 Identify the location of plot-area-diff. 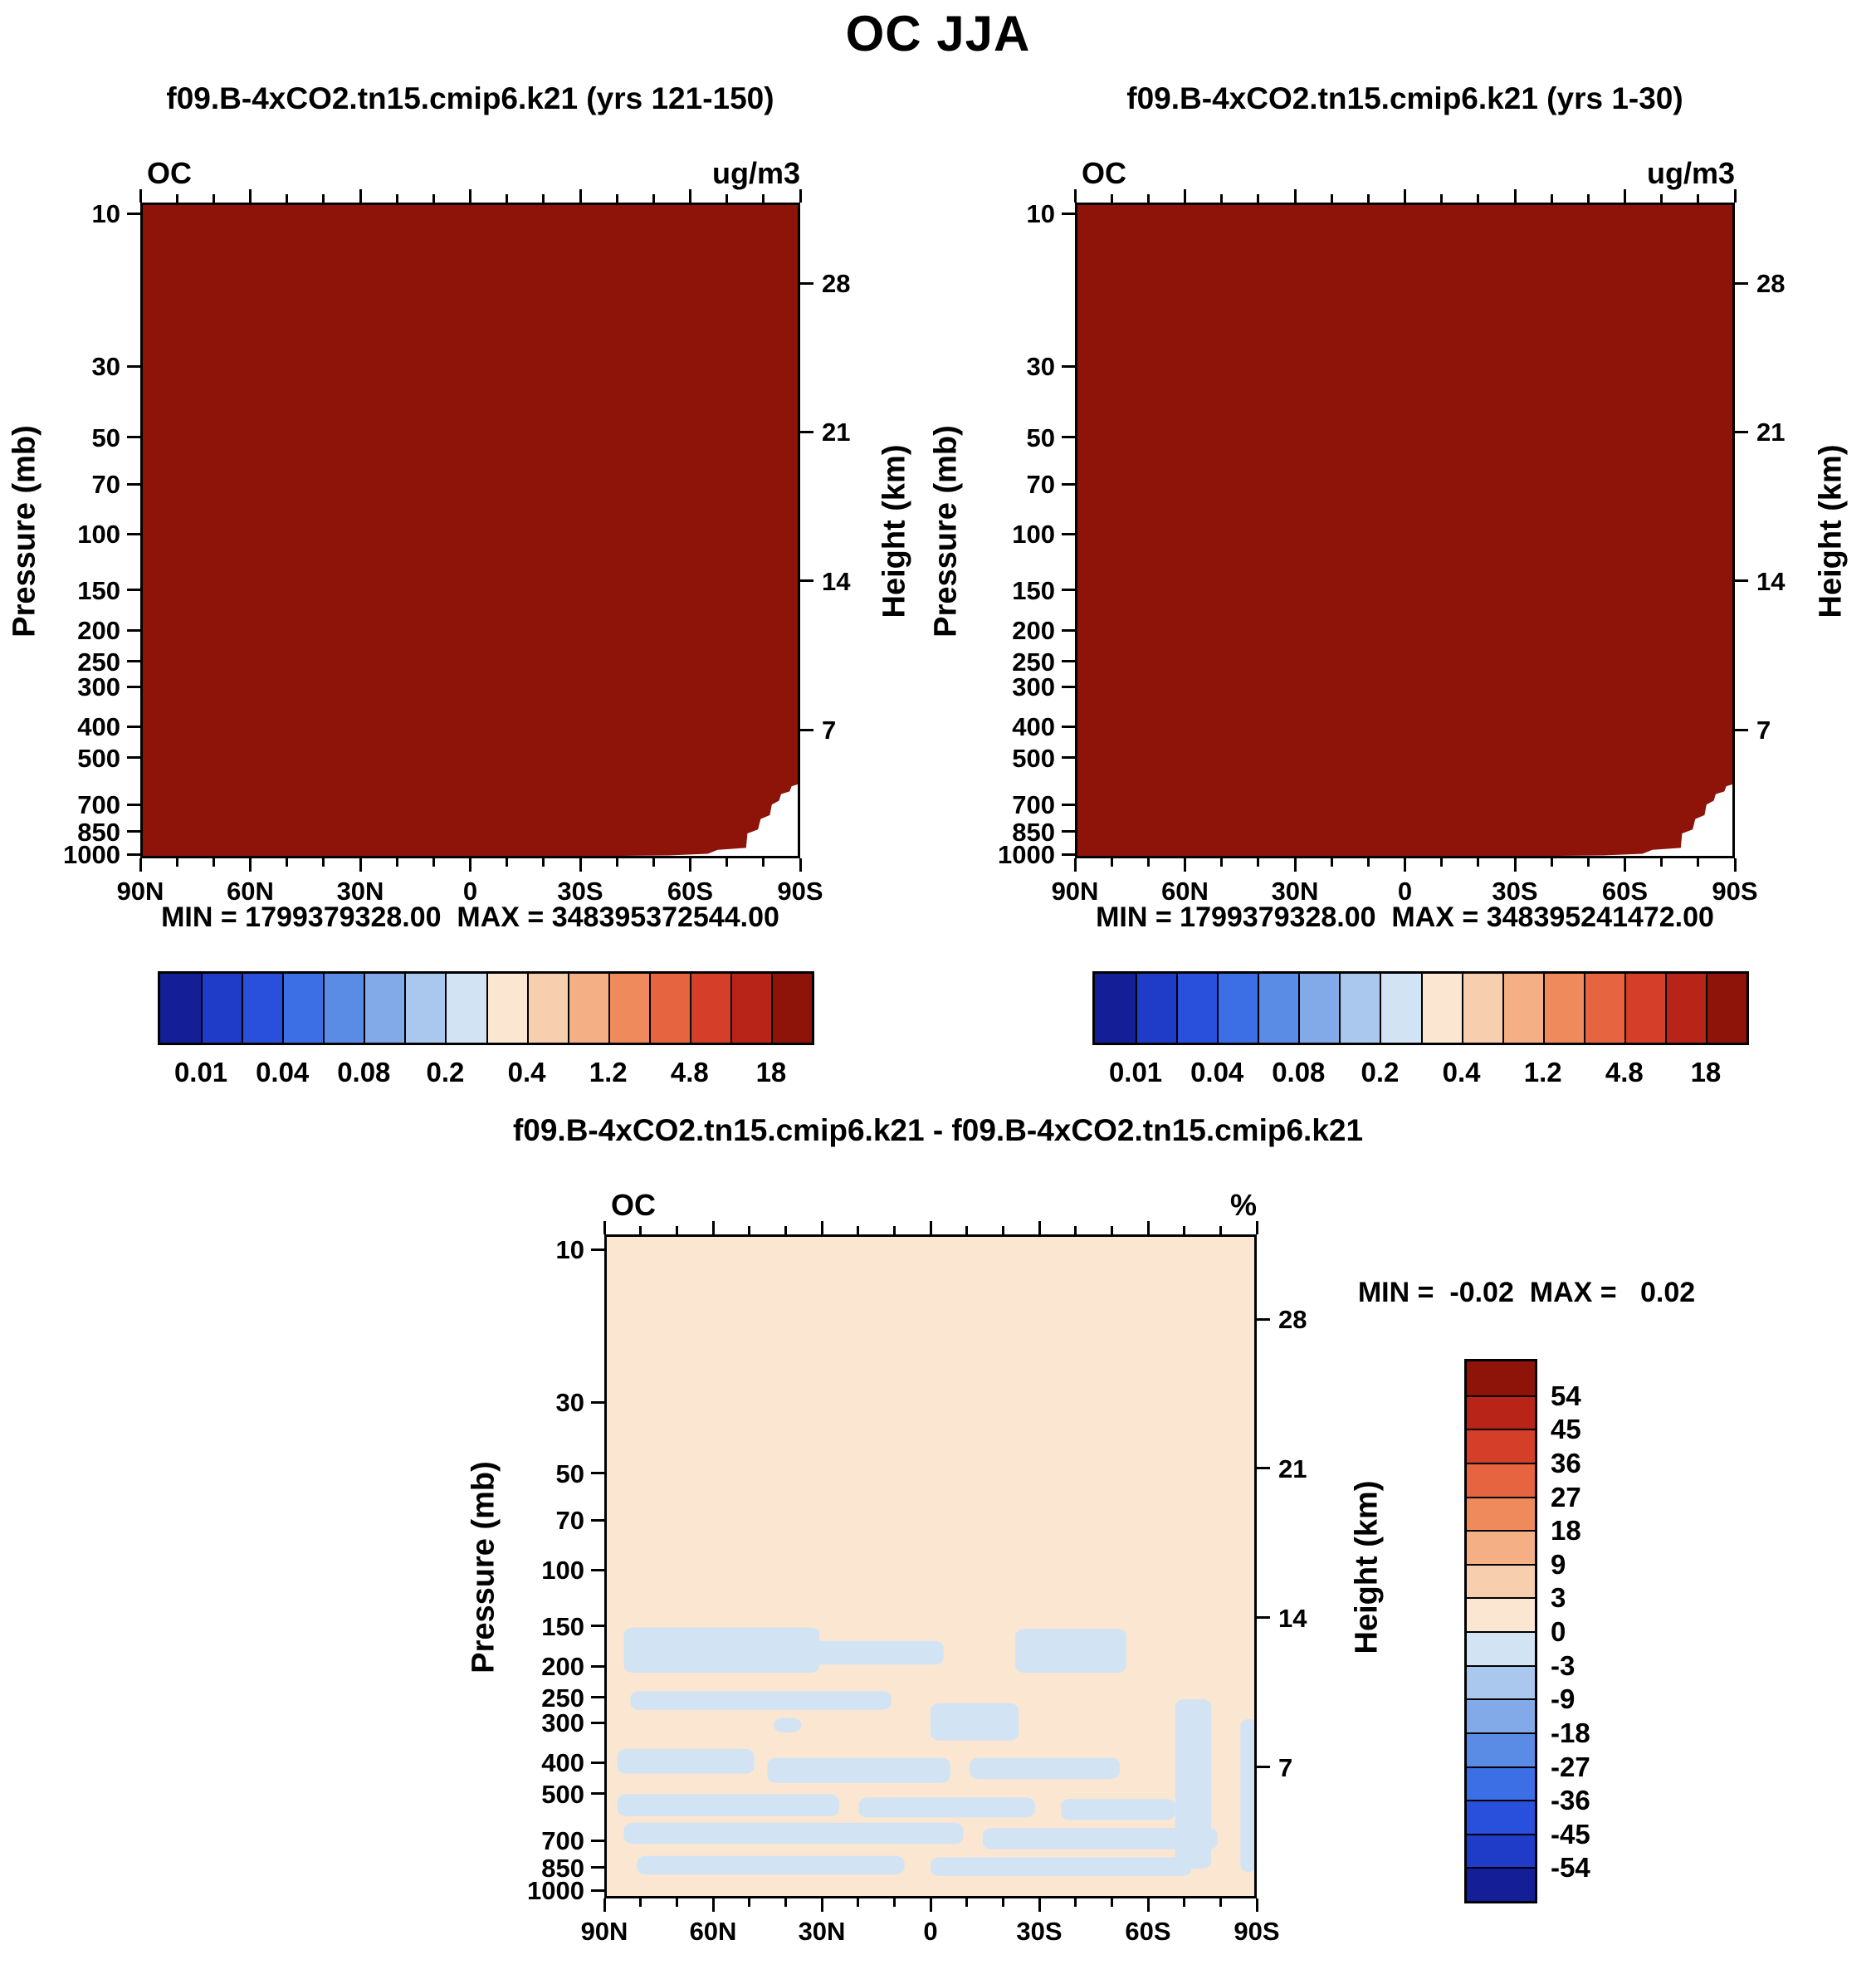
(931, 1566).